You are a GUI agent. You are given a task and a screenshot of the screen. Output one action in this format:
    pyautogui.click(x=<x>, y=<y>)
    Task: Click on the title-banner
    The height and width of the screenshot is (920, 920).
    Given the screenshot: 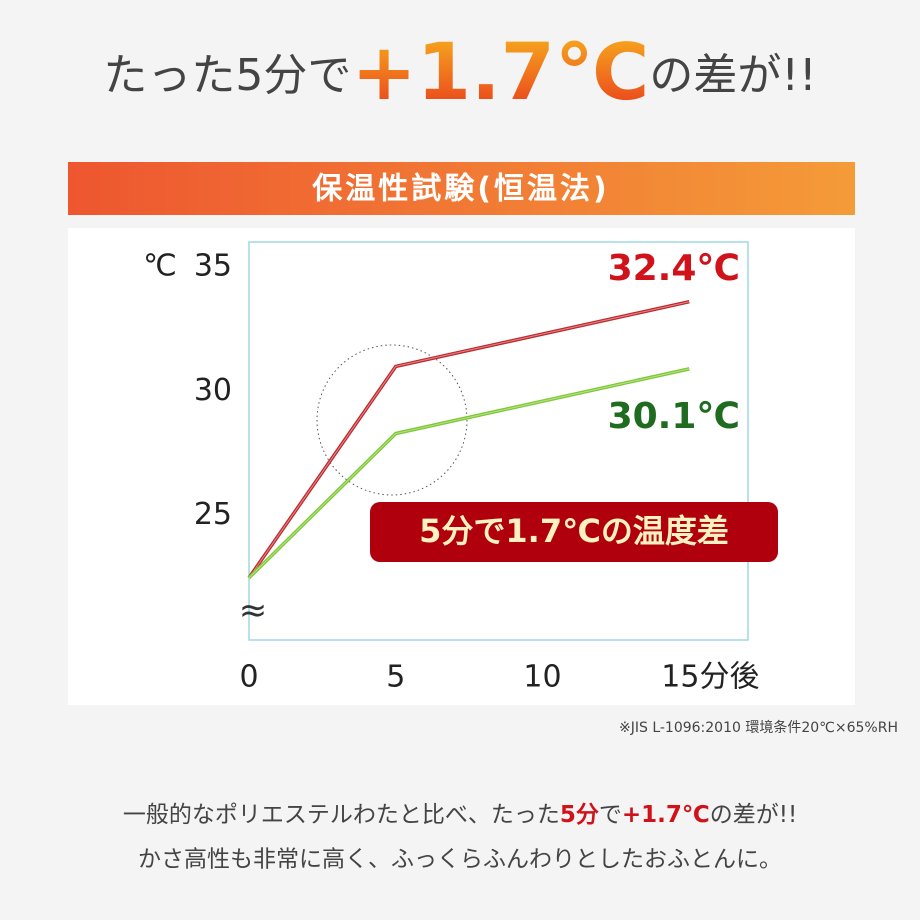 What is the action you would take?
    pyautogui.click(x=461, y=188)
    